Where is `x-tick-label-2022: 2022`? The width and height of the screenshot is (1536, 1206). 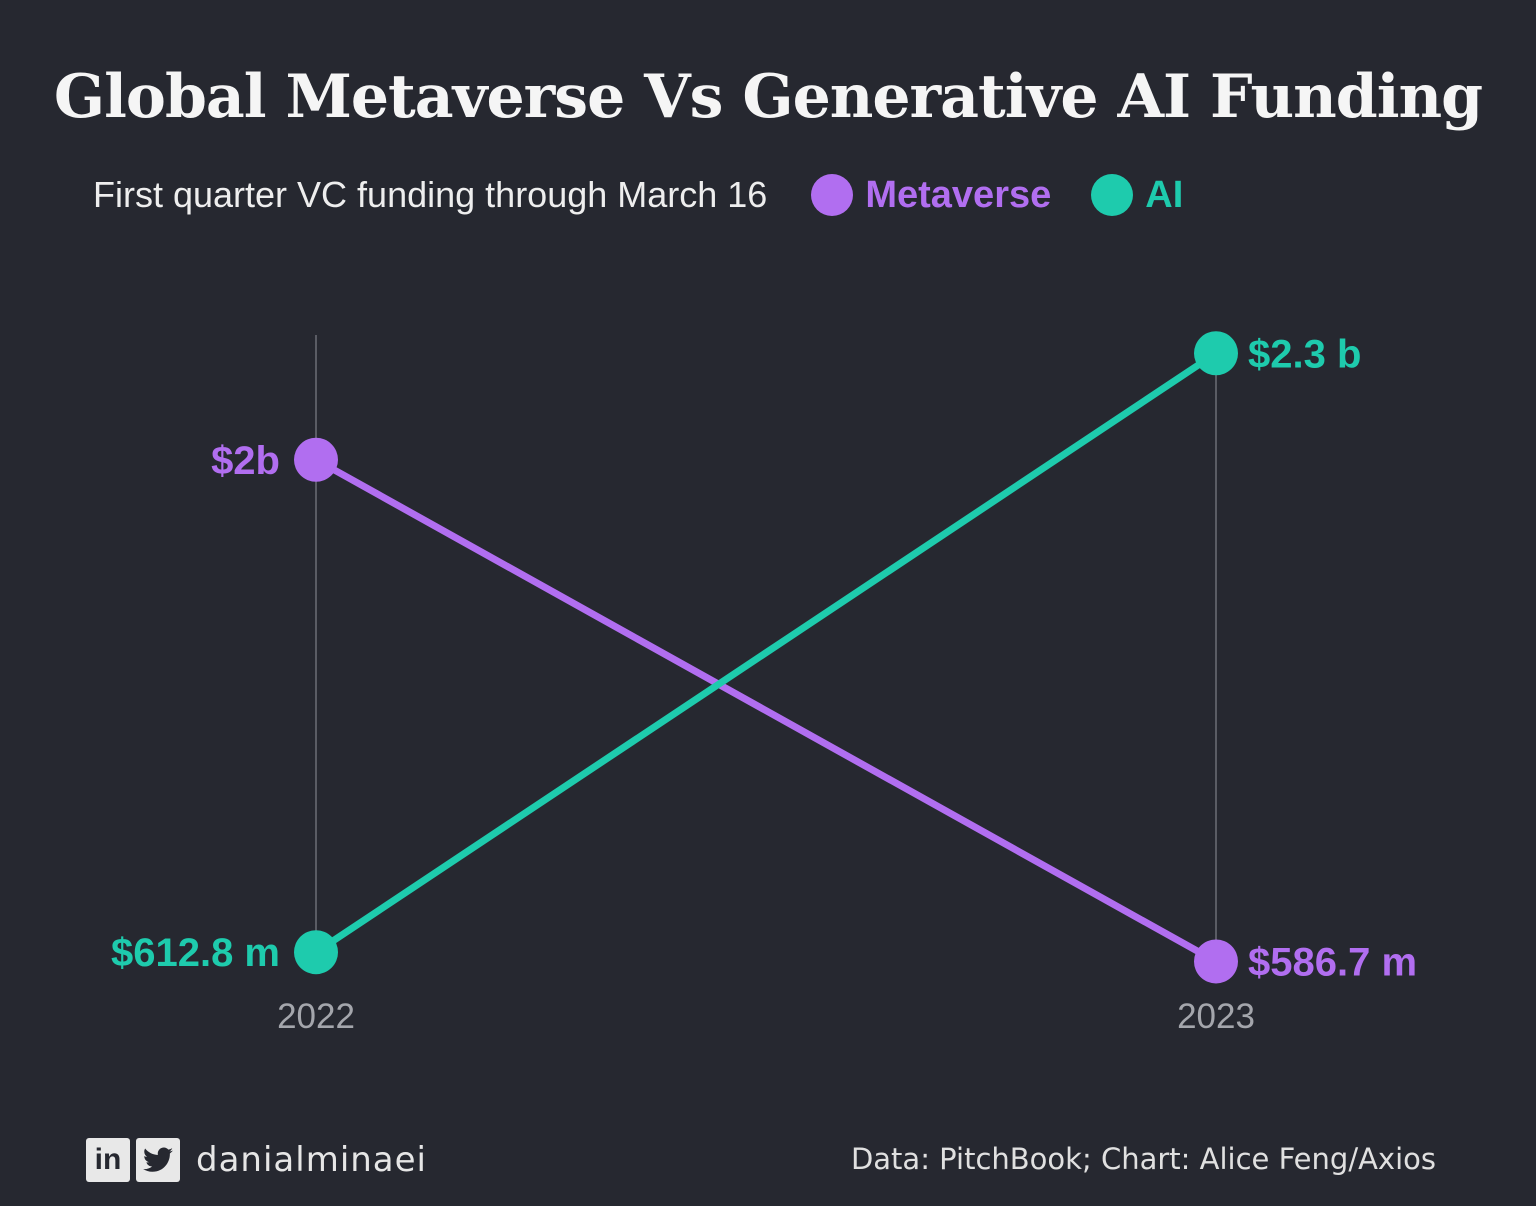
x-tick-label-2022: 2022 is located at coordinates (316, 1016).